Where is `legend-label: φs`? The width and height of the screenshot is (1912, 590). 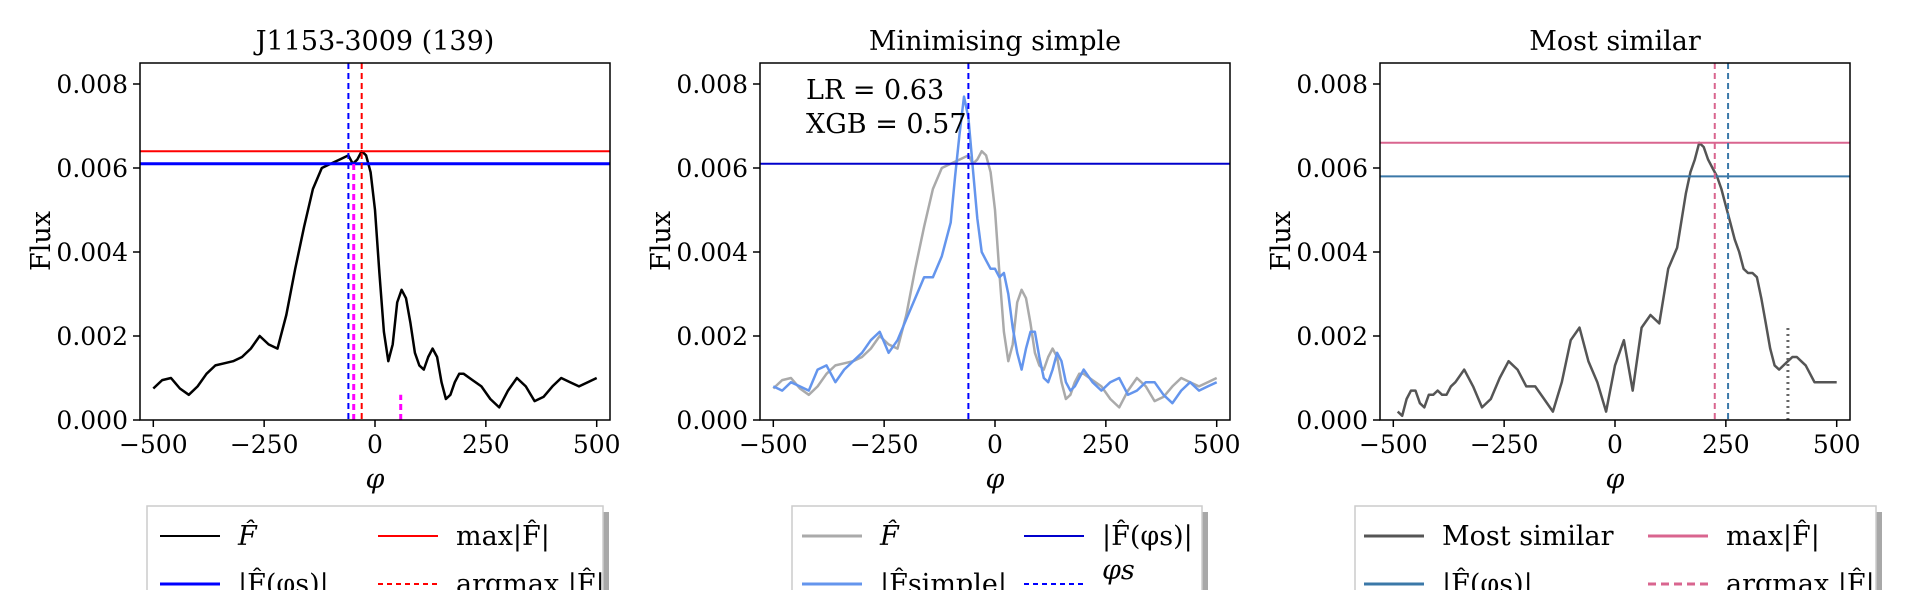
legend-label: φs is located at coordinates (1118, 570).